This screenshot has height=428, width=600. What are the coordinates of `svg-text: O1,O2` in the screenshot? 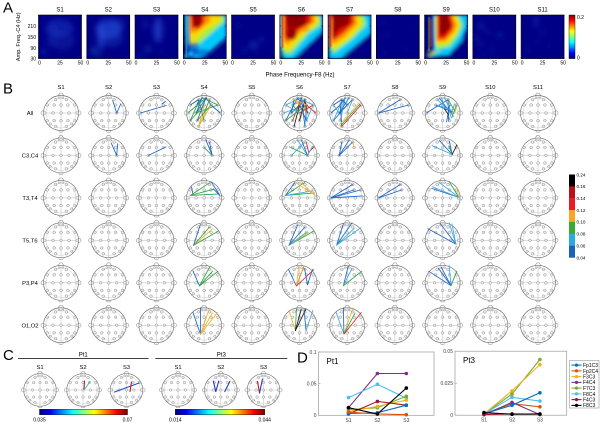 It's located at (29, 326).